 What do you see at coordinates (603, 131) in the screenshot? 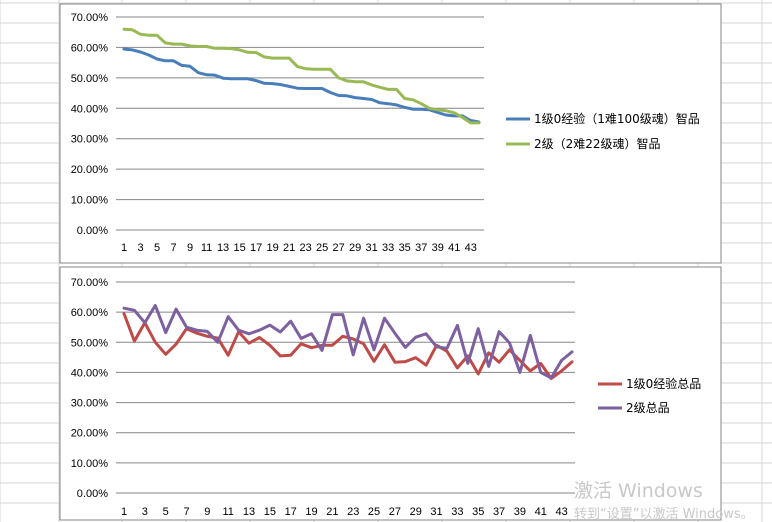
I see `chart-top-legend: 1级0经验（1难100级魂）智品 2级（2难22级魂）智品` at bounding box center [603, 131].